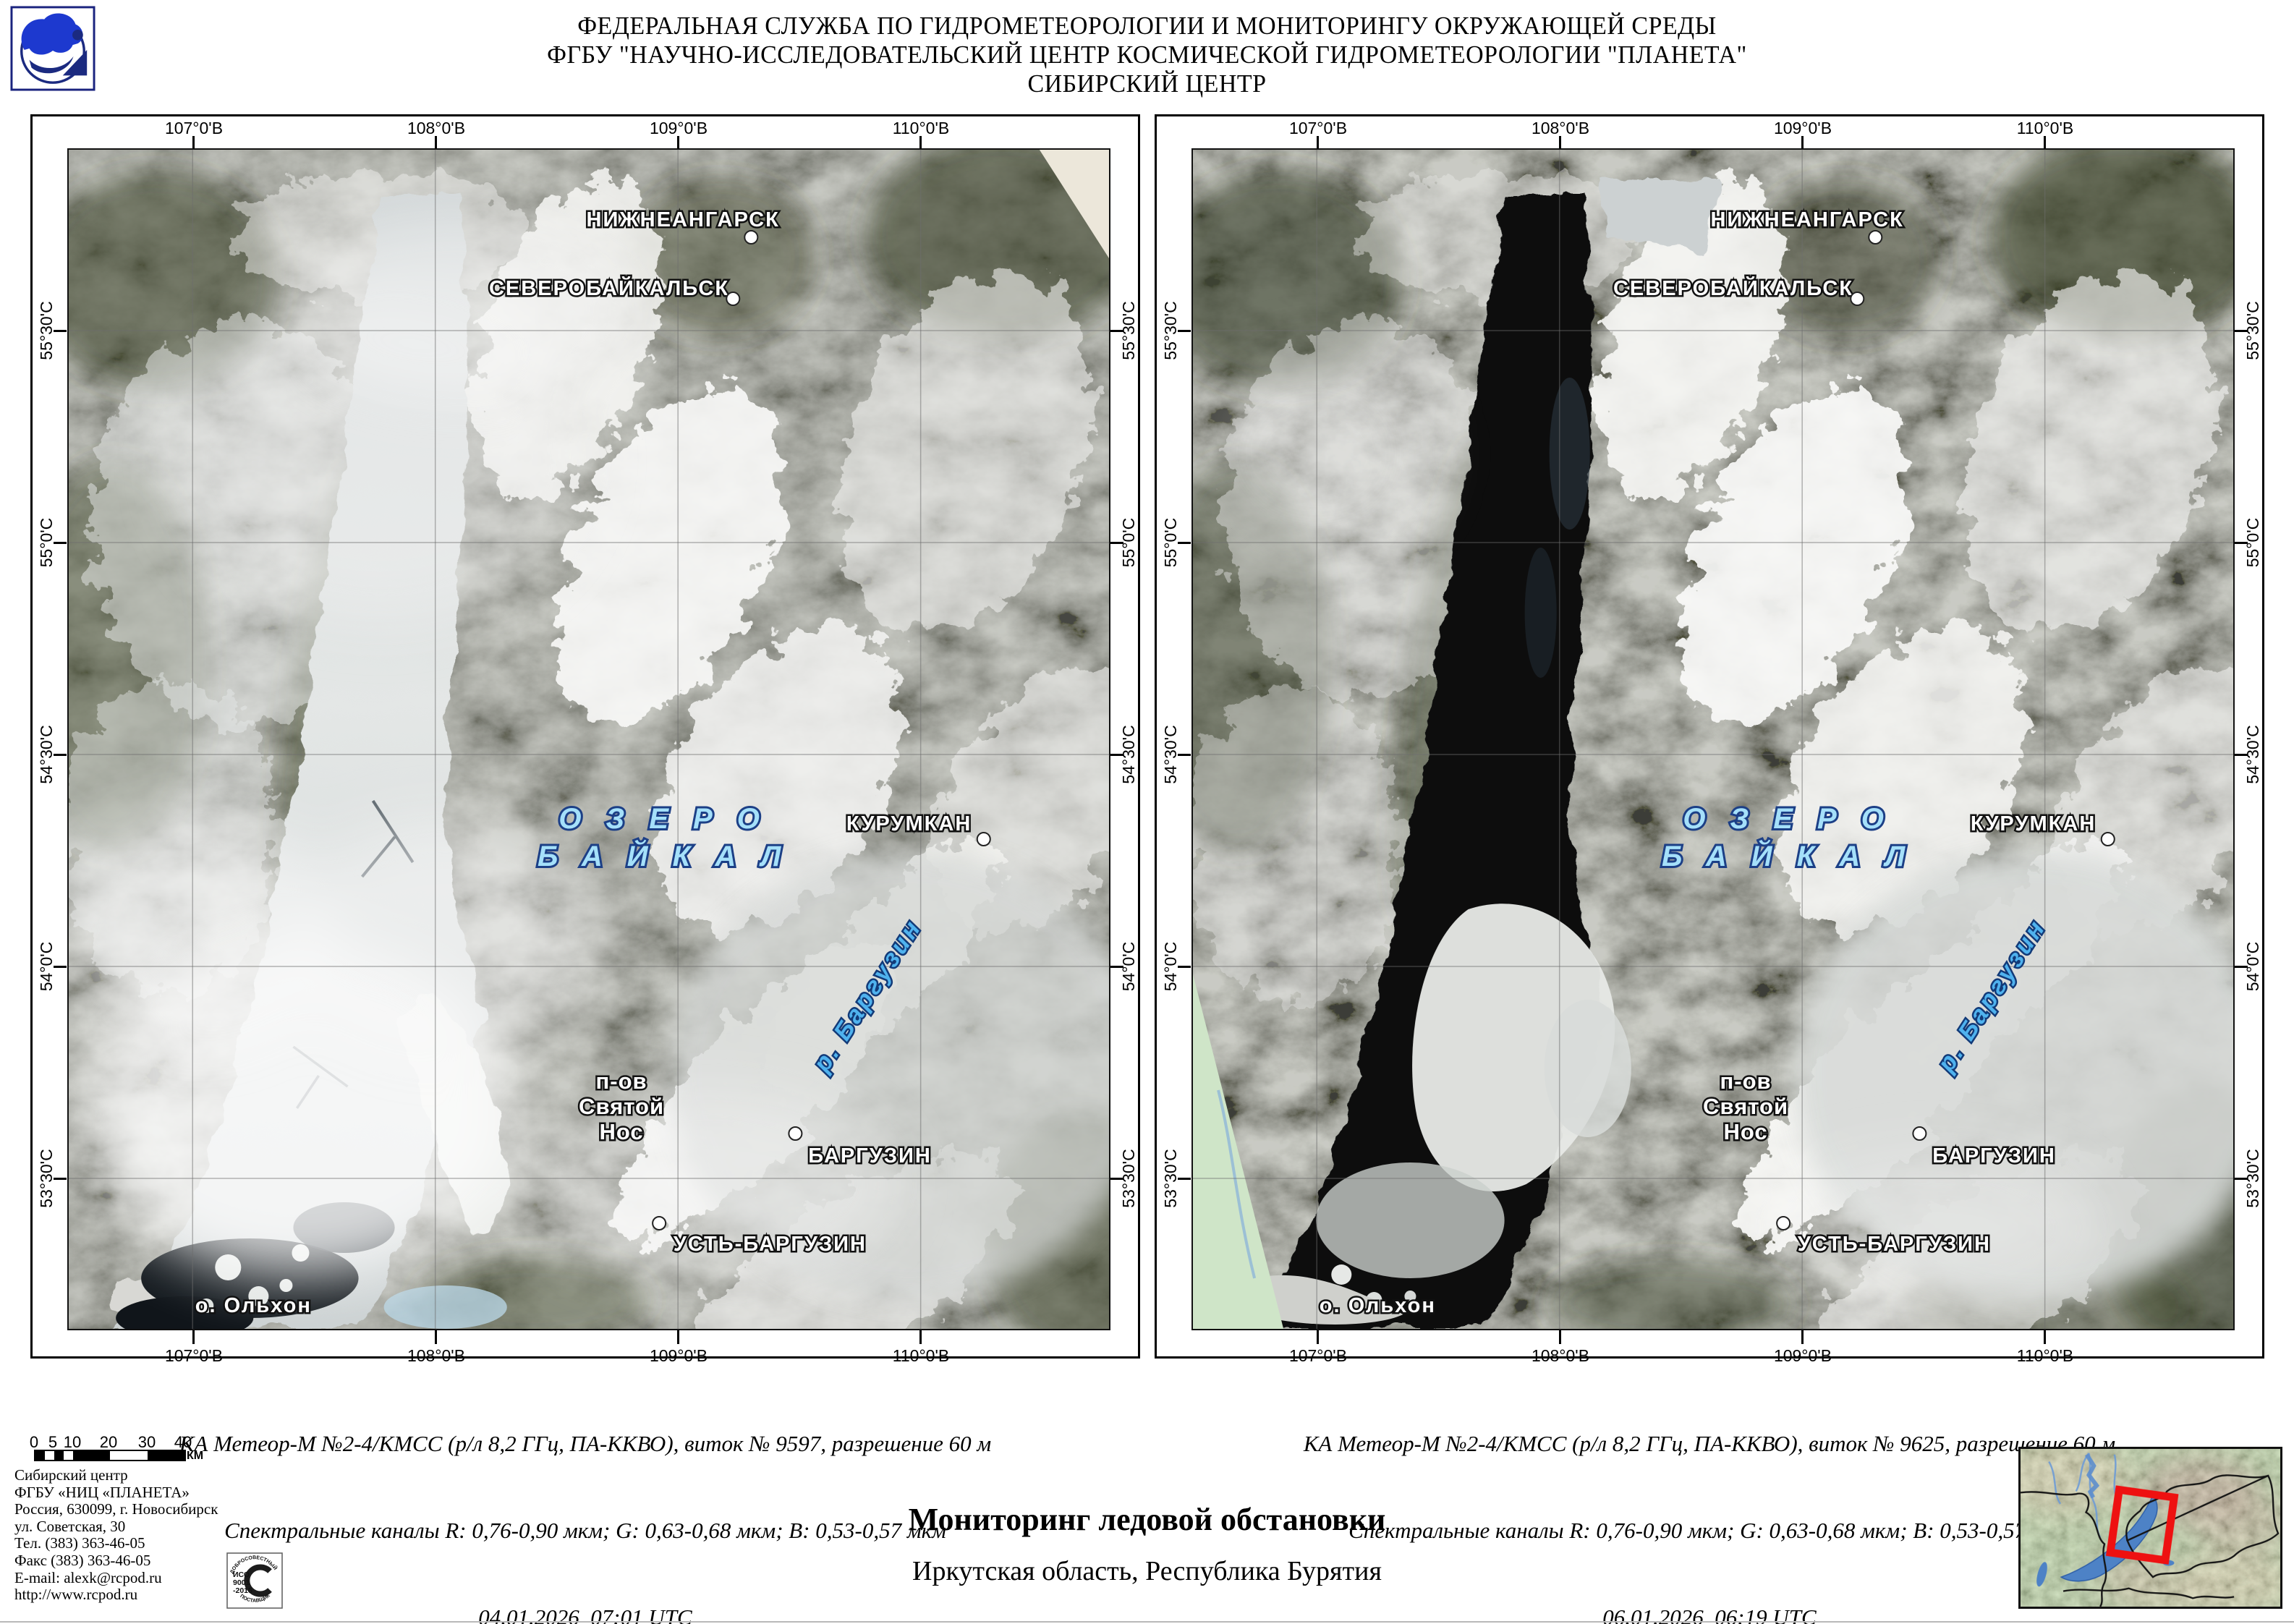  What do you see at coordinates (51, 65) in the screenshot?
I see `logo-wave` at bounding box center [51, 65].